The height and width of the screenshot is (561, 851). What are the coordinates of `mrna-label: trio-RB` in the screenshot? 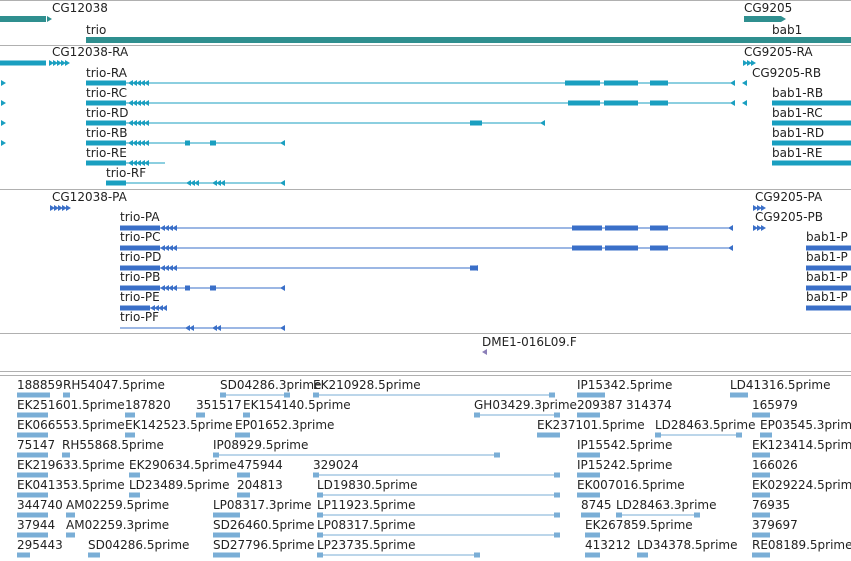 It's located at (107, 133).